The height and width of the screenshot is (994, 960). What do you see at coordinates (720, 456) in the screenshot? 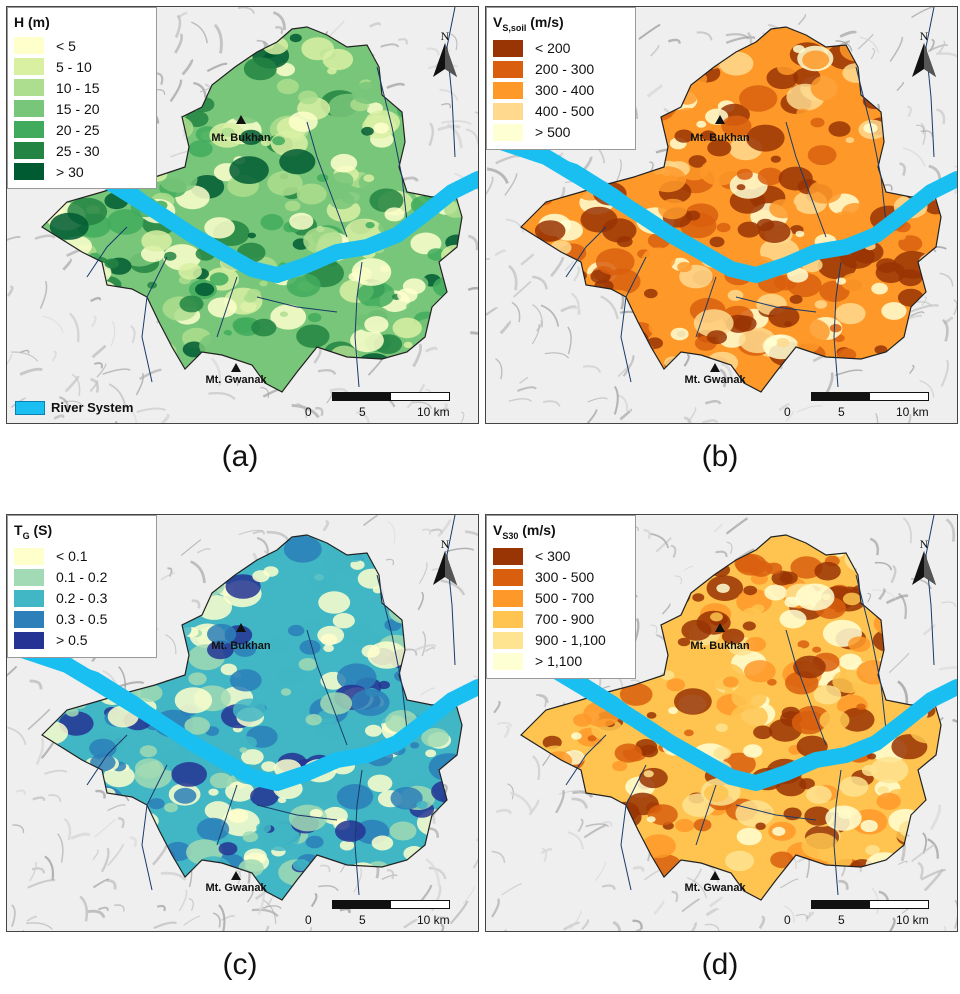
I see `panel-label-b: (b)` at bounding box center [720, 456].